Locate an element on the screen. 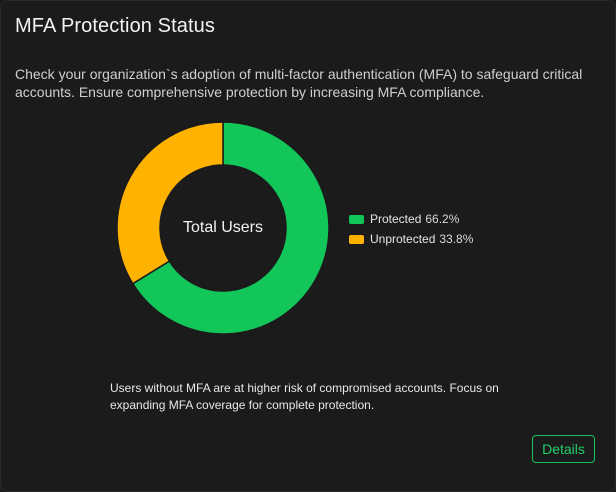  legend-label-unprotected: Unprotected is located at coordinates (403, 239).